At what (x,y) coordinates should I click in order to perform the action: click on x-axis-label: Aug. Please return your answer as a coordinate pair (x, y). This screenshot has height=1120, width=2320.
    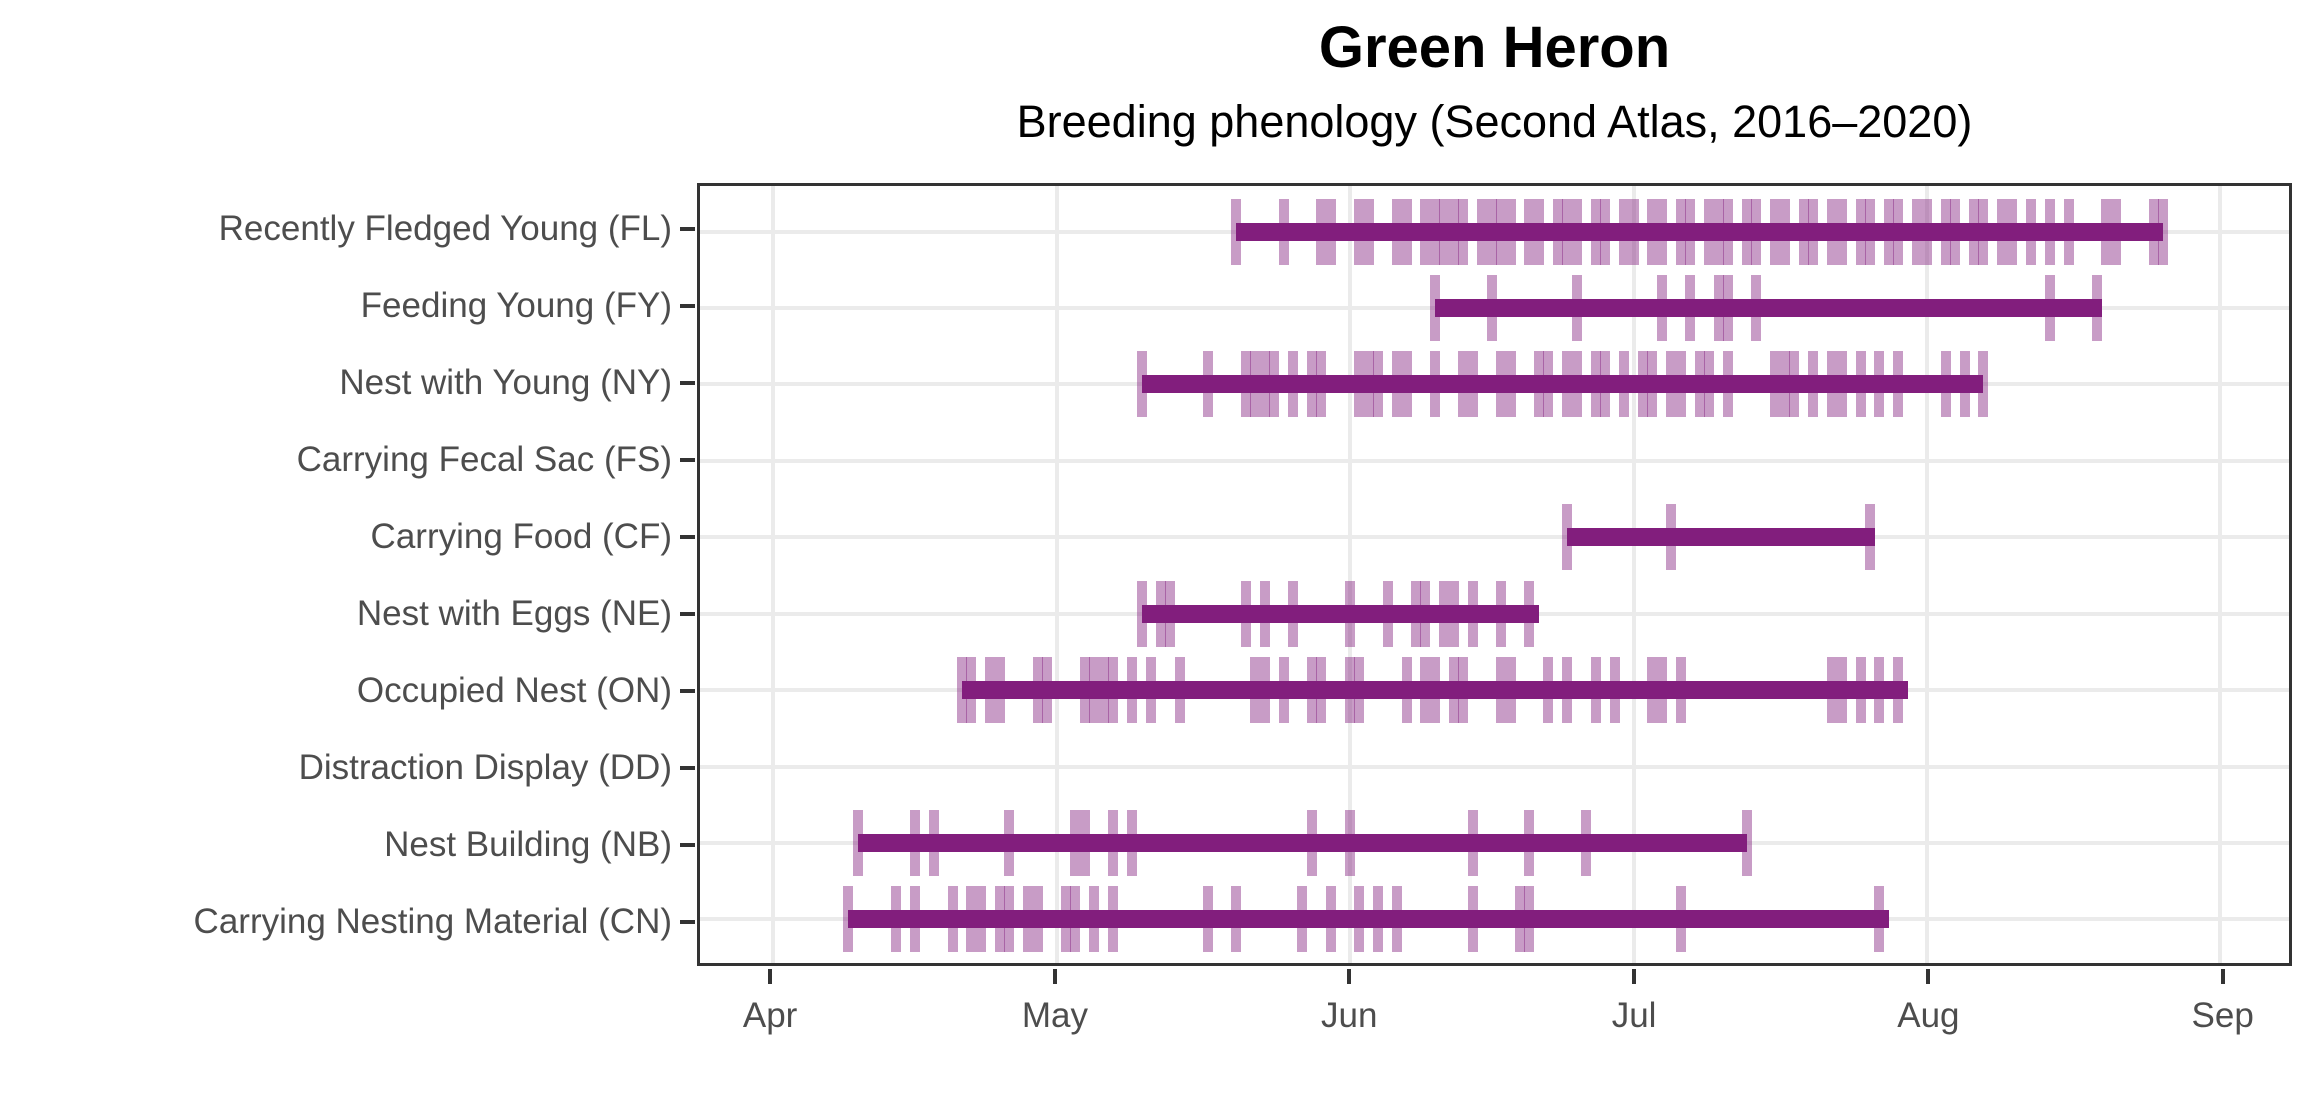
    Looking at the image, I should click on (1928, 1015).